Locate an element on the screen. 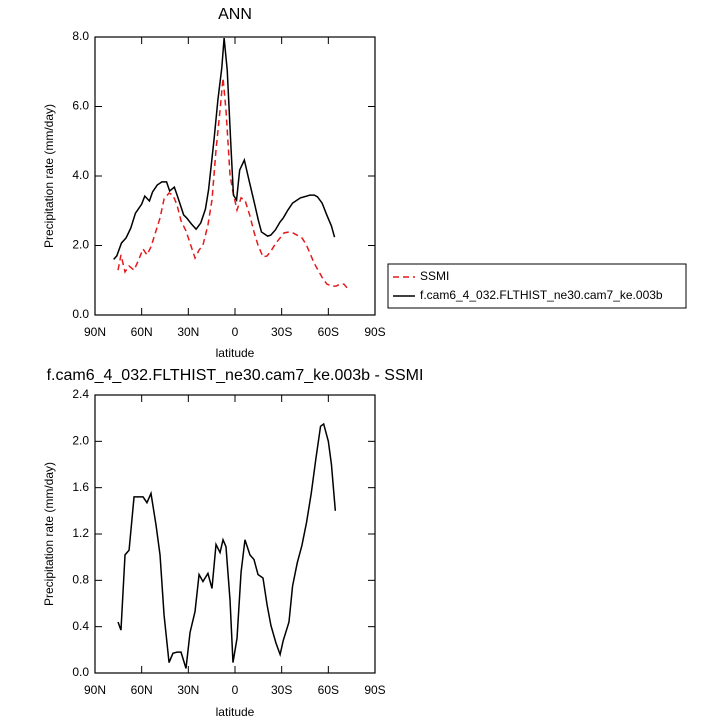 This screenshot has height=723, width=725. y-tick-label: 1.6 is located at coordinates (80, 487).